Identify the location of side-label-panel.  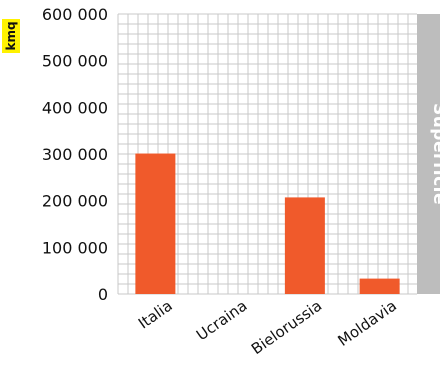
(428, 154).